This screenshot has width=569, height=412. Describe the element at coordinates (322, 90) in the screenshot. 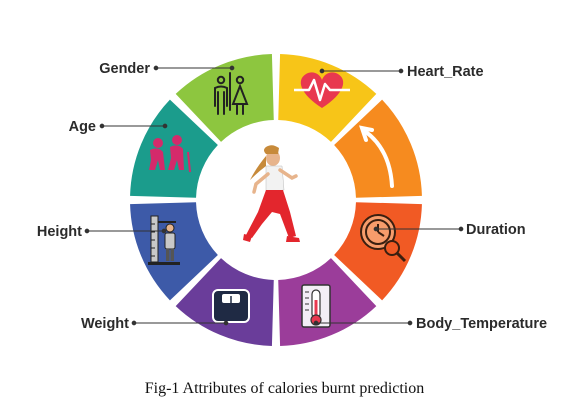

I see `heart-rate-icon` at that location.